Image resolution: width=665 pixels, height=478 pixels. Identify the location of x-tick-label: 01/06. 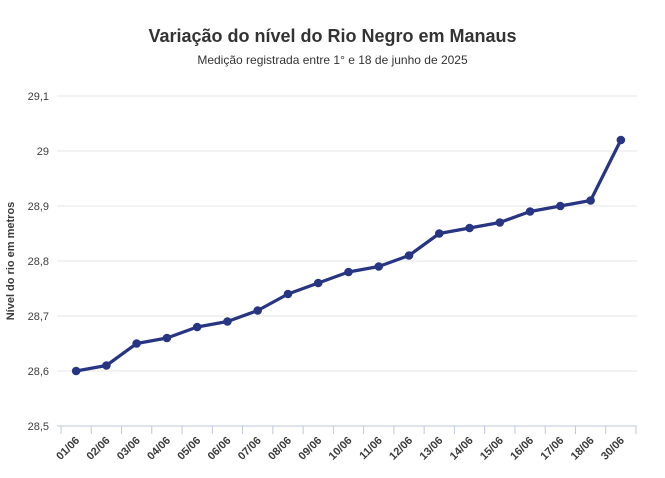
(68, 449).